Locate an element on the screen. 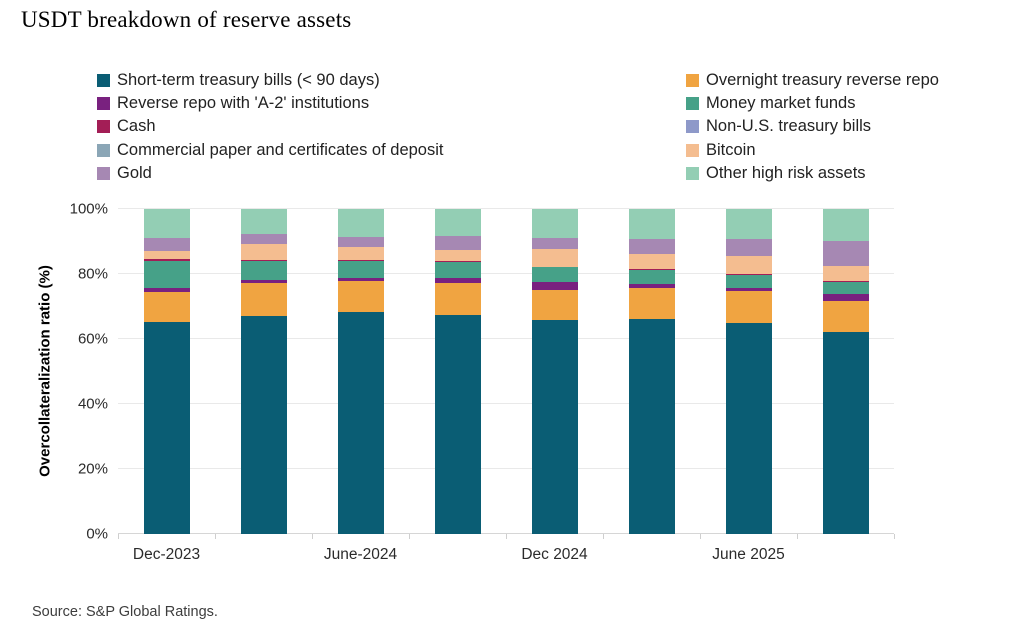 Image resolution: width=1024 pixels, height=644 pixels. x-axis-label: June-2024 is located at coordinates (360, 554).